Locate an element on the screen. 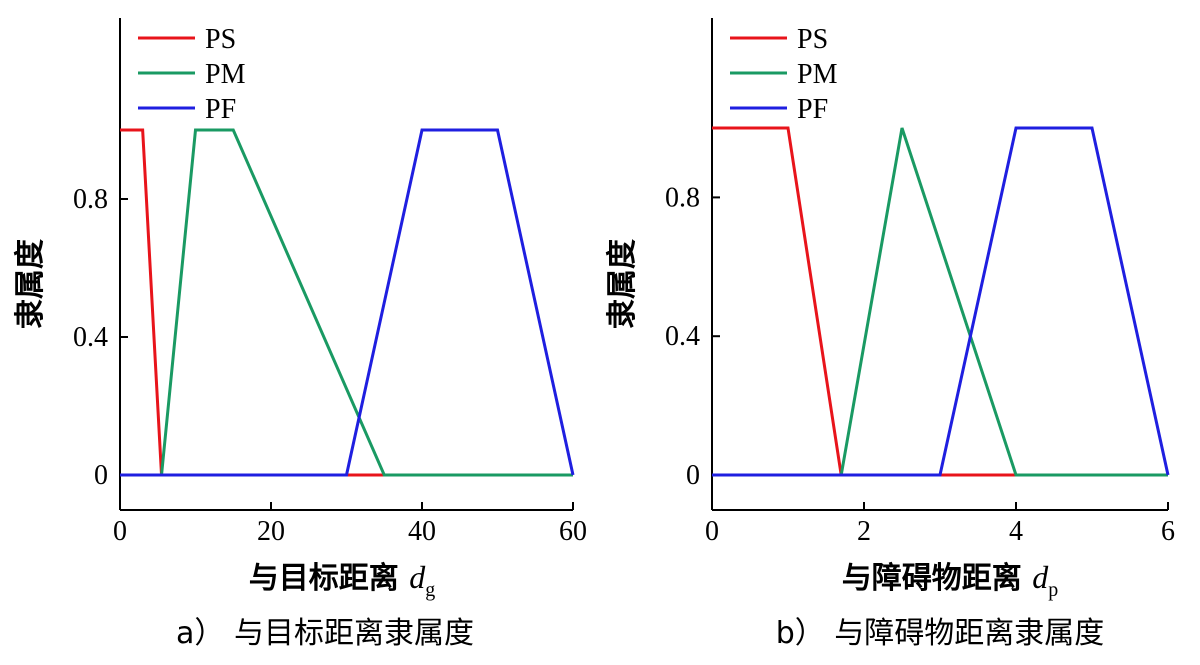  panel-caption: a） 与目标距离隶属度 is located at coordinates (325, 633).